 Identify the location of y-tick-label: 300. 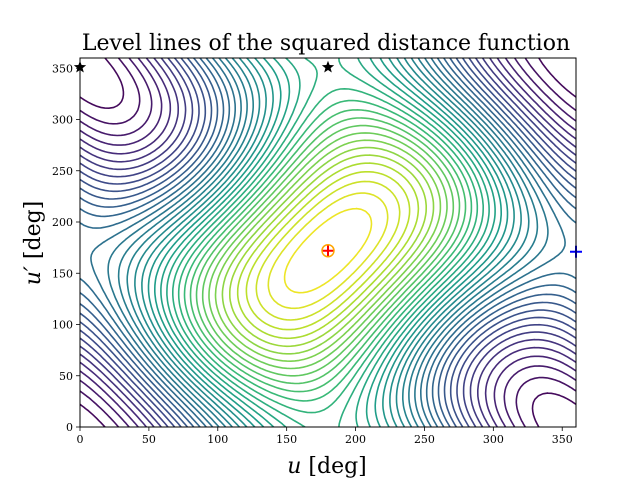
(62, 120).